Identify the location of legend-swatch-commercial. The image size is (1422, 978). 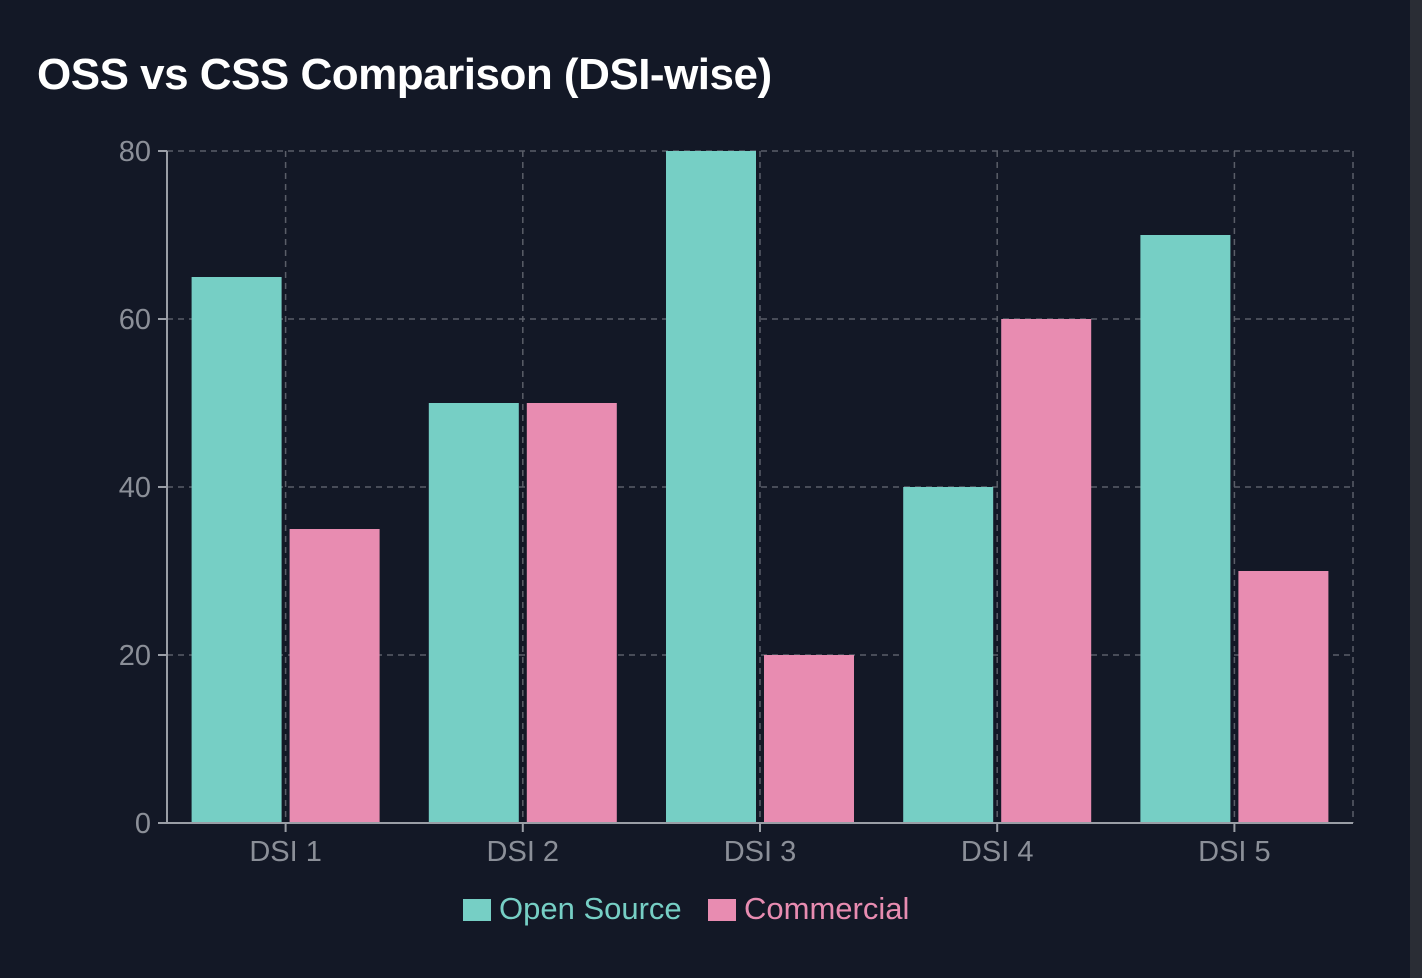
(722, 910).